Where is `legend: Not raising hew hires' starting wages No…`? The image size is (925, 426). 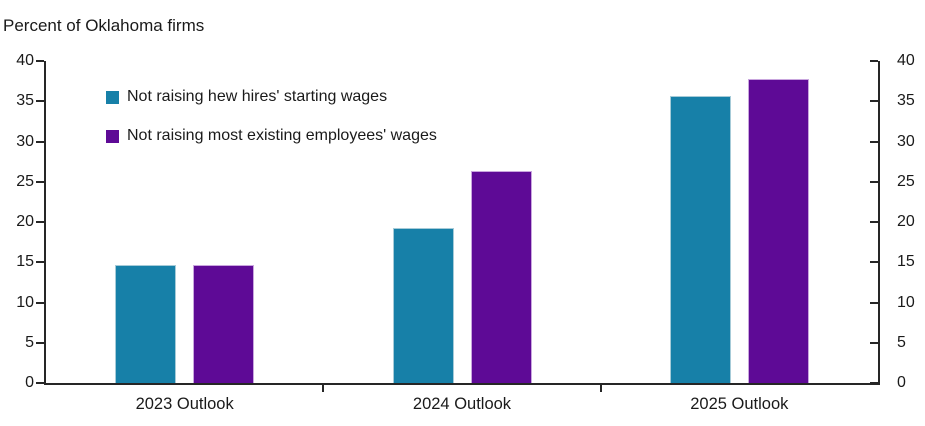 legend: Not raising hew hires' starting wages No… is located at coordinates (271, 127).